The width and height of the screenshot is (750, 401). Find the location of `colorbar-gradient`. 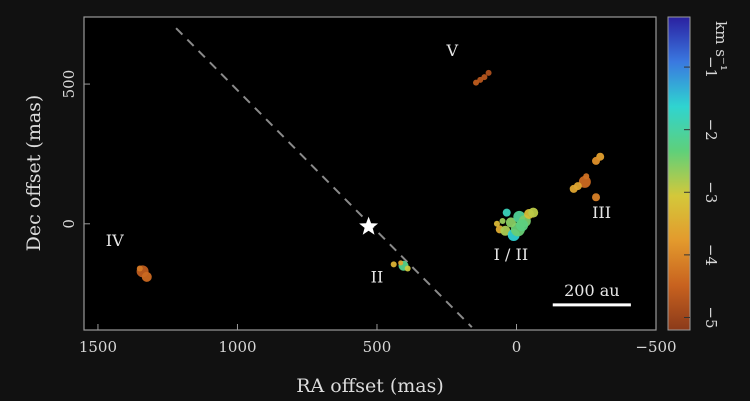

colorbar-gradient is located at coordinates (679, 173).